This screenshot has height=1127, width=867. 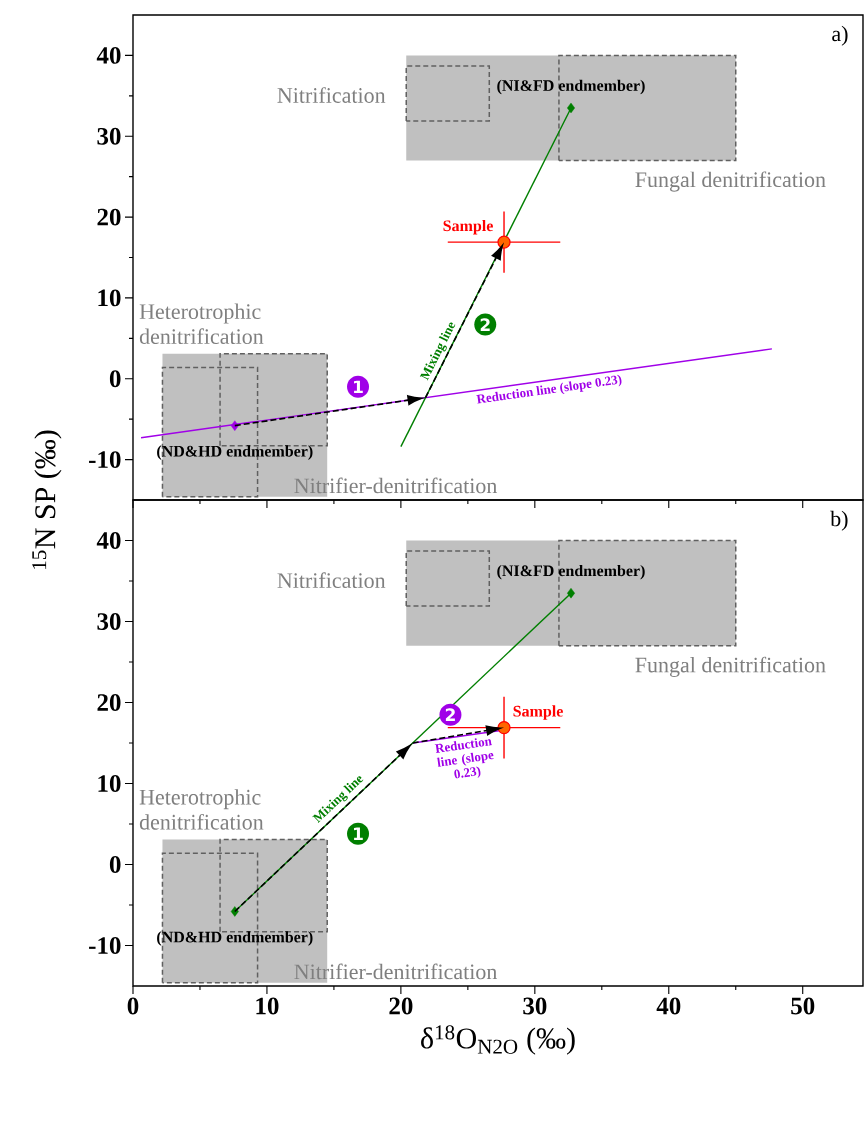 What do you see at coordinates (668, 1006) in the screenshot?
I see `x-tick-label: 40` at bounding box center [668, 1006].